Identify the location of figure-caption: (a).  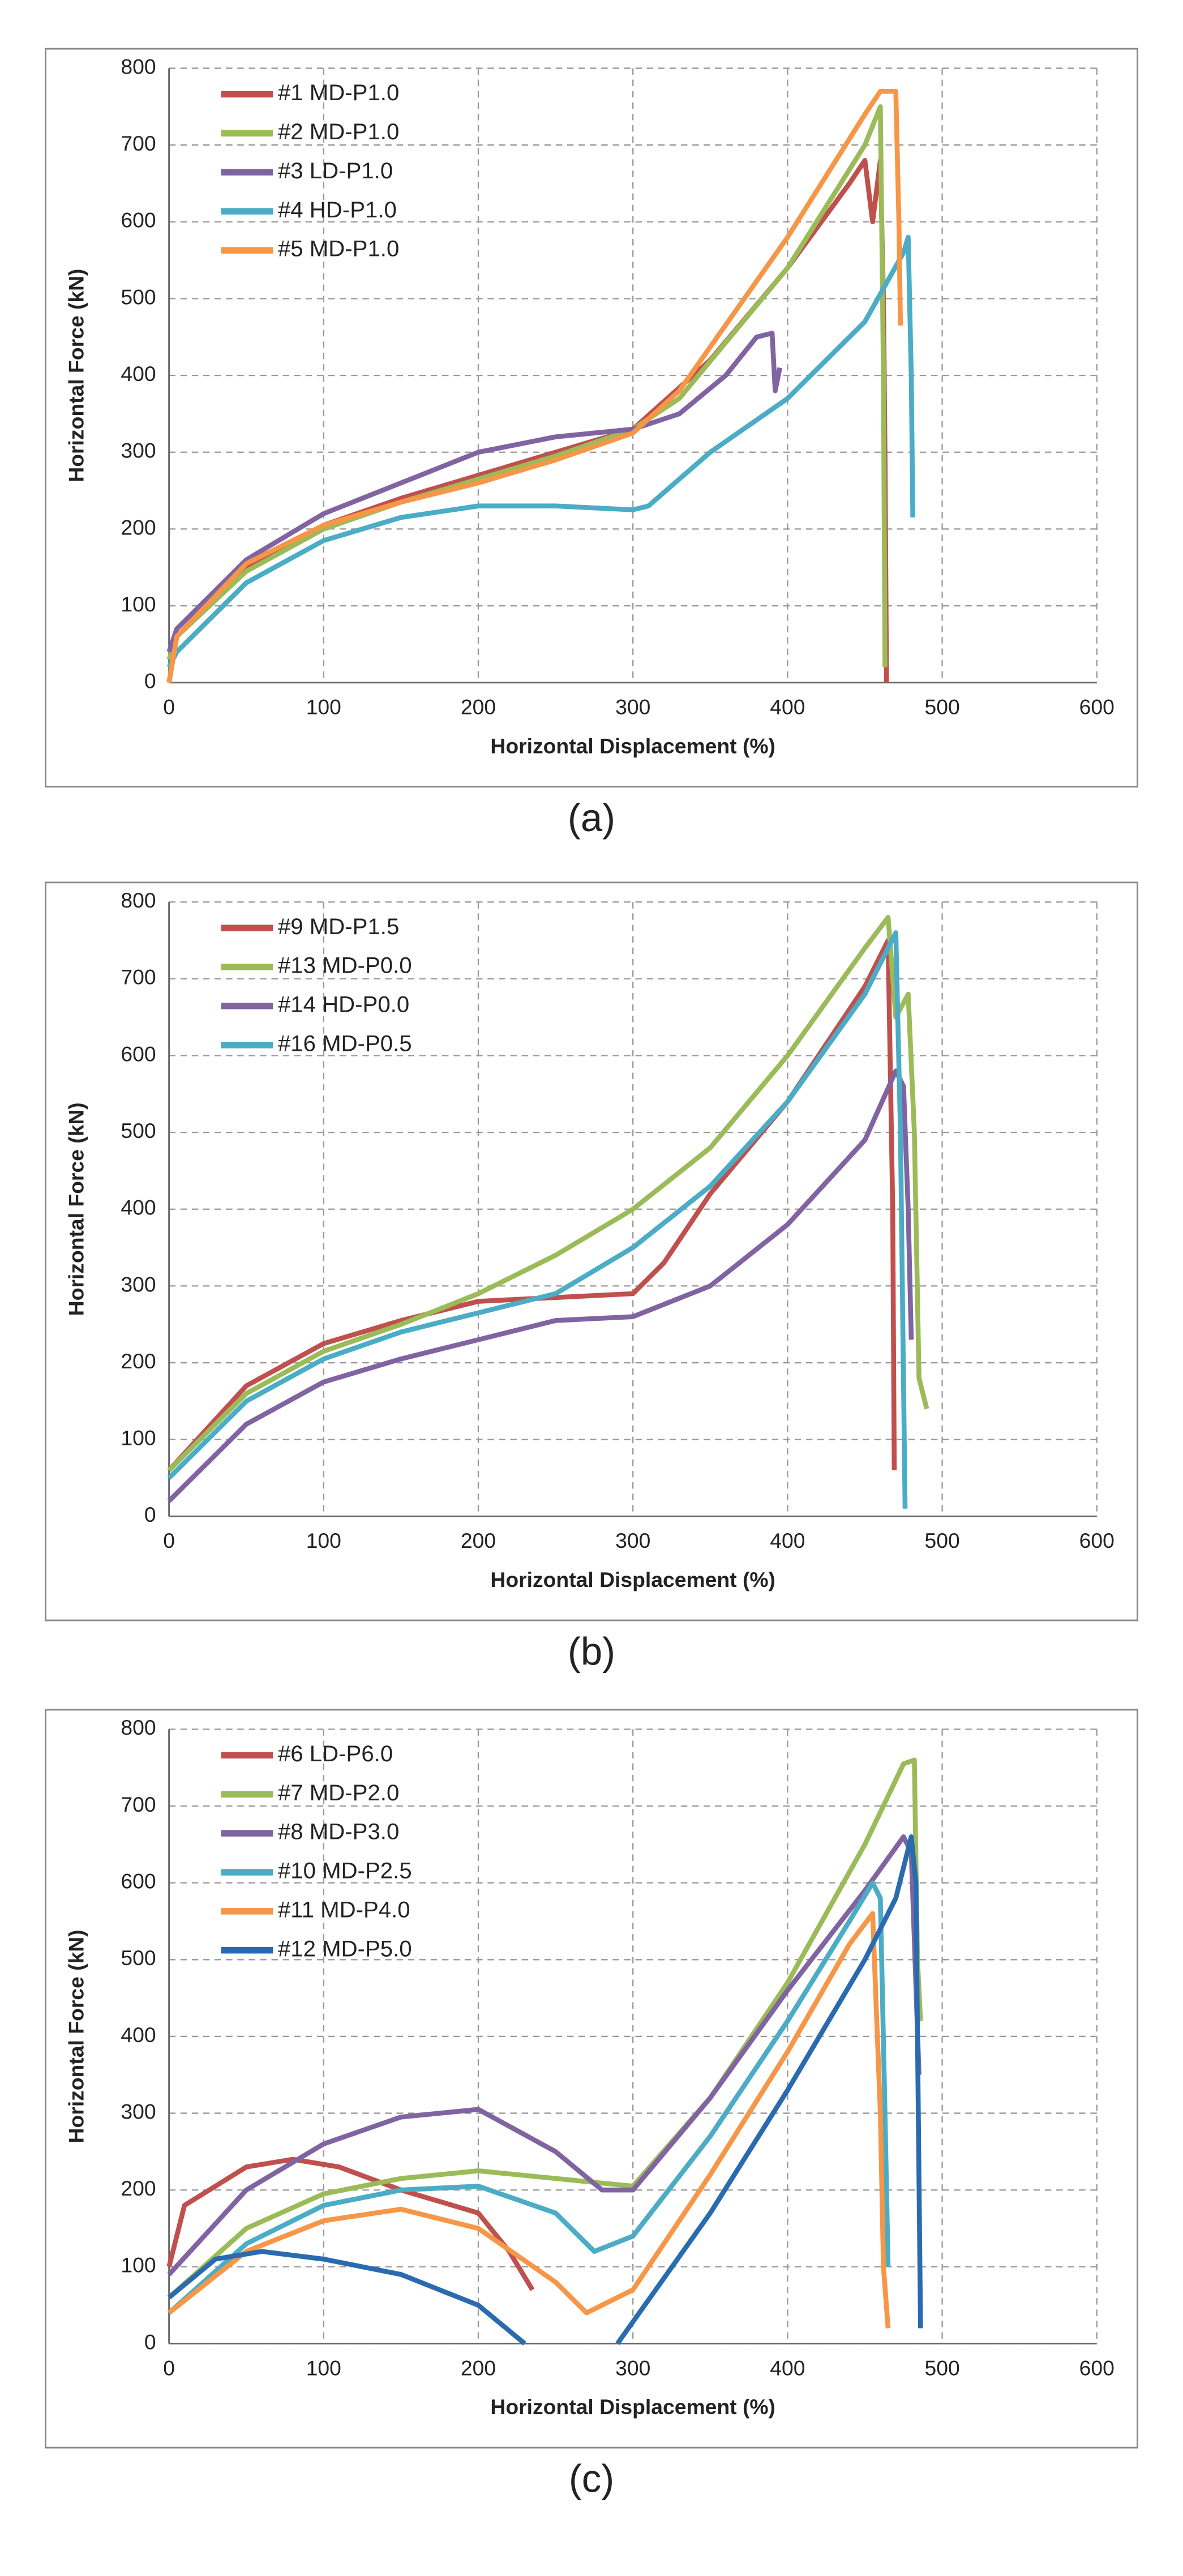
(591, 818).